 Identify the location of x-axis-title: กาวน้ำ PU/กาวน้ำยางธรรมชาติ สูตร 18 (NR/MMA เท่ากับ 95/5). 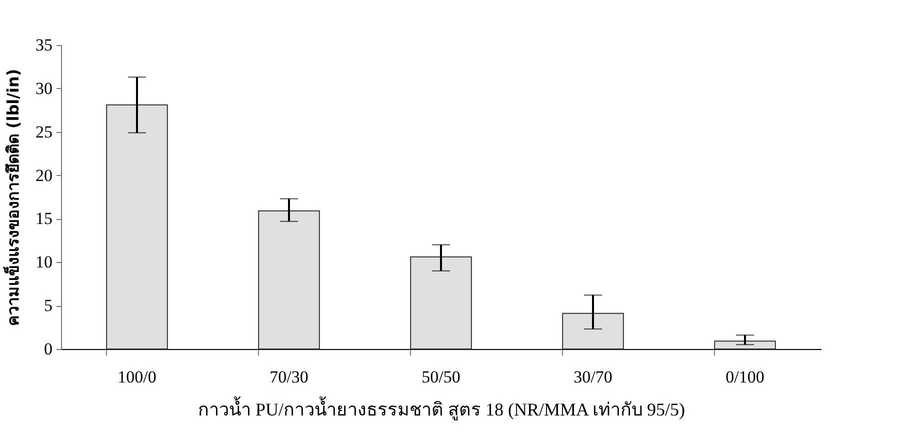
(442, 408).